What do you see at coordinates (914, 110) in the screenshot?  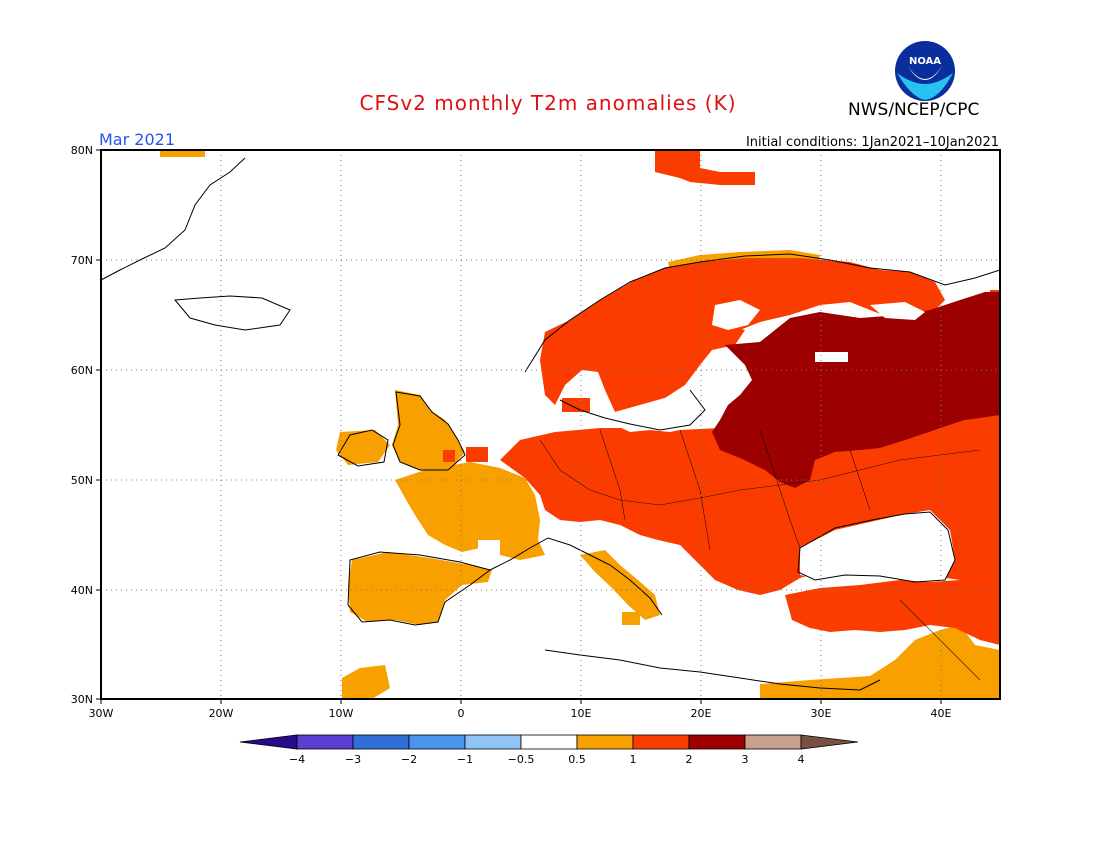 I see `agency-label: NWS/NCEP/CPC` at bounding box center [914, 110].